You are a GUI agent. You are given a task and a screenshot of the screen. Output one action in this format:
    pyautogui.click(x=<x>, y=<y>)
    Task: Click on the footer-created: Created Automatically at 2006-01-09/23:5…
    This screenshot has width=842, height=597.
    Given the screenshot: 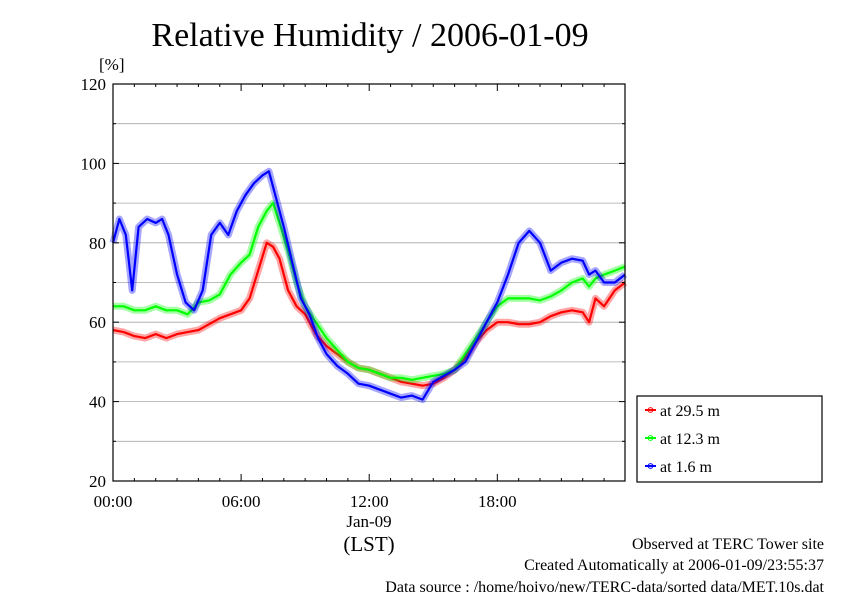 What is the action you would take?
    pyautogui.click(x=674, y=565)
    